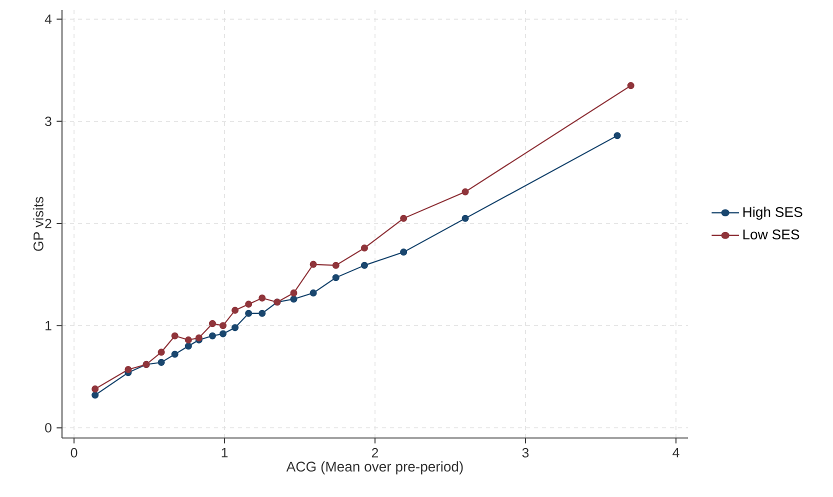  What do you see at coordinates (48, 19) in the screenshot?
I see `y-tick-label: 4` at bounding box center [48, 19].